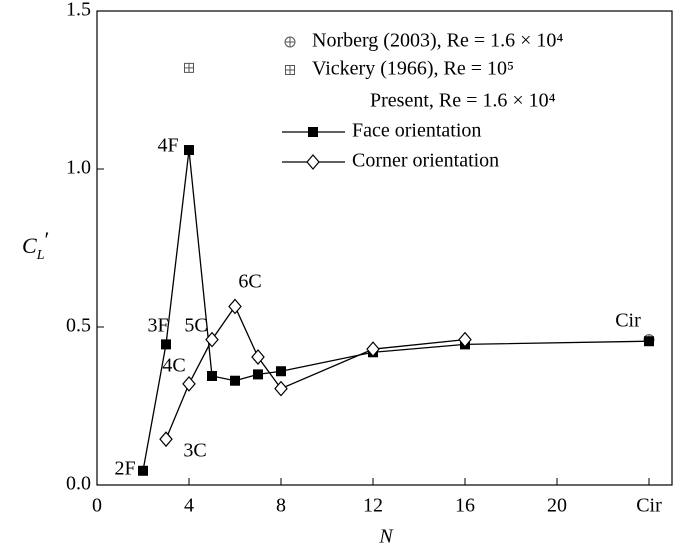  Describe the element at coordinates (189, 506) in the screenshot. I see `x-tick-label: 4` at that location.